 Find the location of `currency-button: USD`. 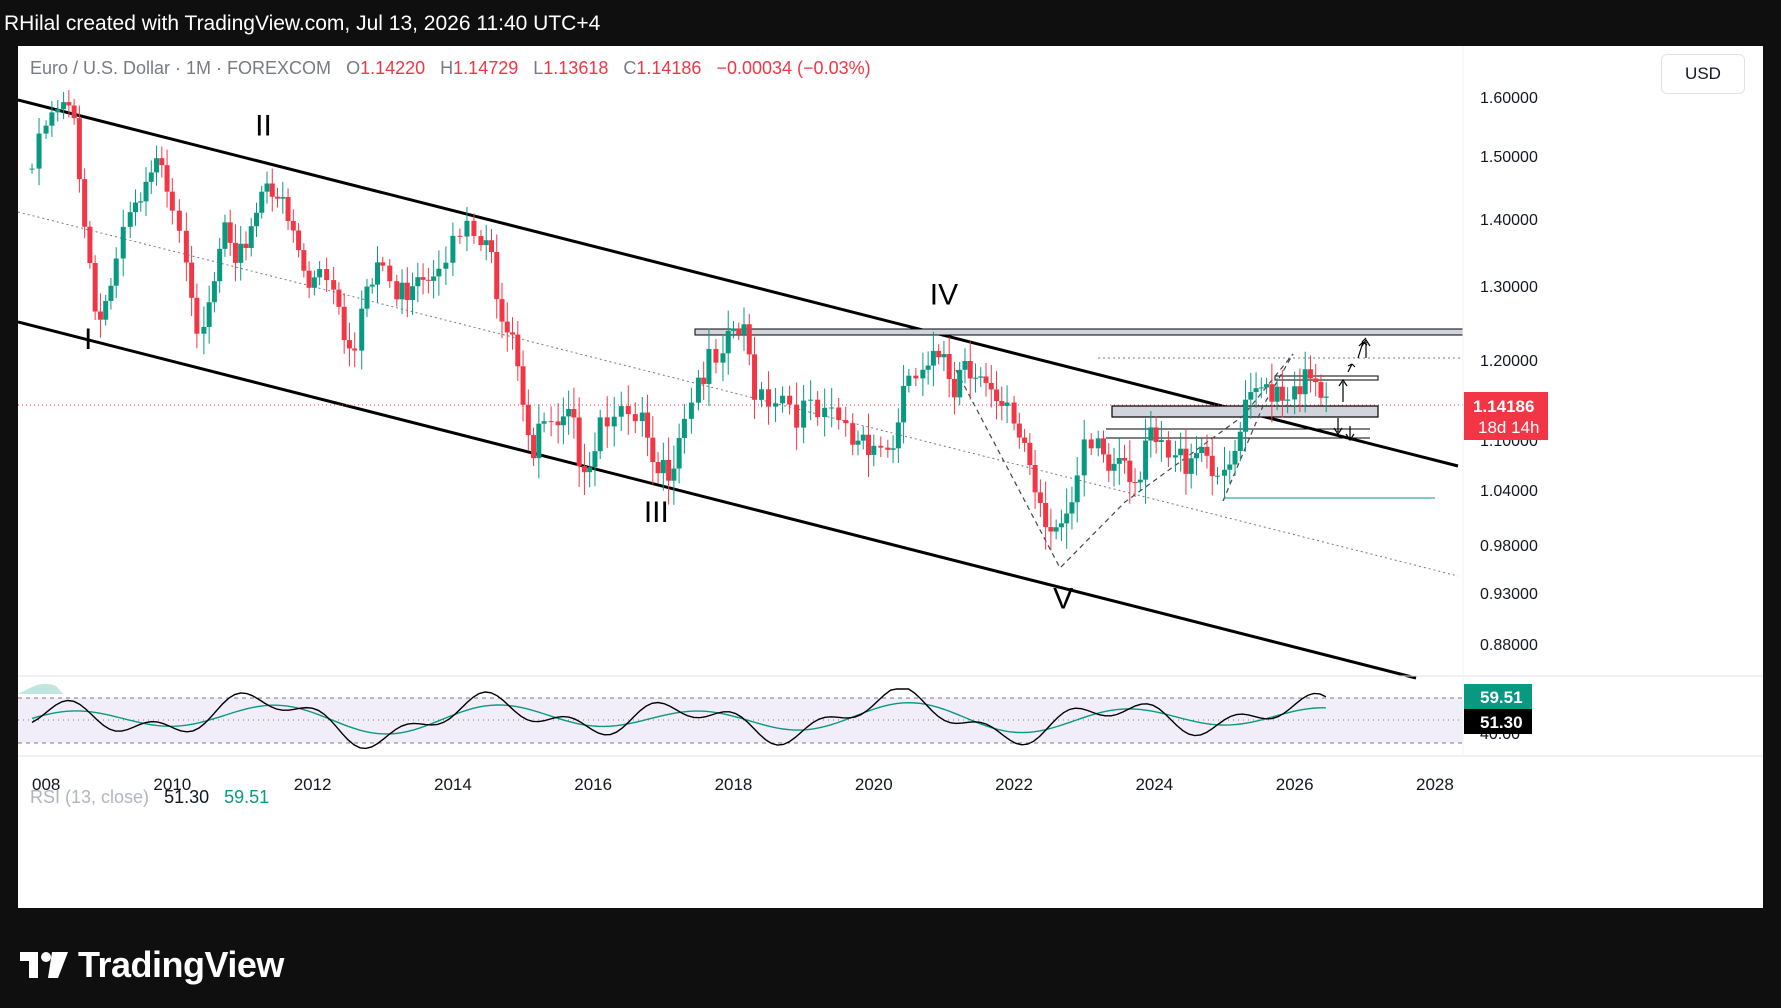

currency-button: USD is located at coordinates (1703, 74).